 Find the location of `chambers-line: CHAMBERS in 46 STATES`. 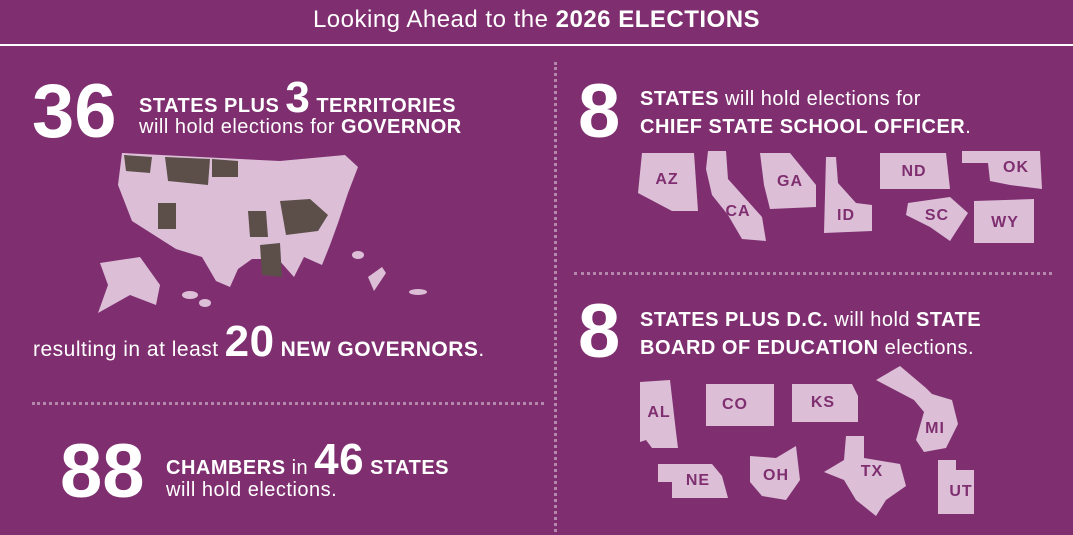

chambers-line: CHAMBERS in 46 STATES is located at coordinates (308, 459).